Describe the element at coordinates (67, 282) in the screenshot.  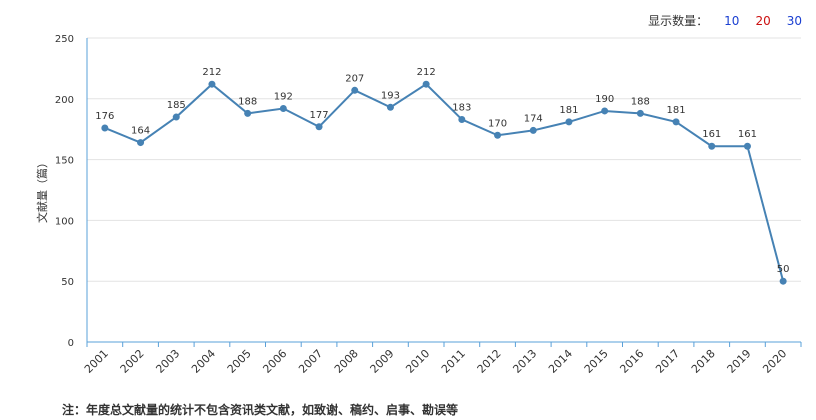
I see `y-tick-label: 50` at that location.